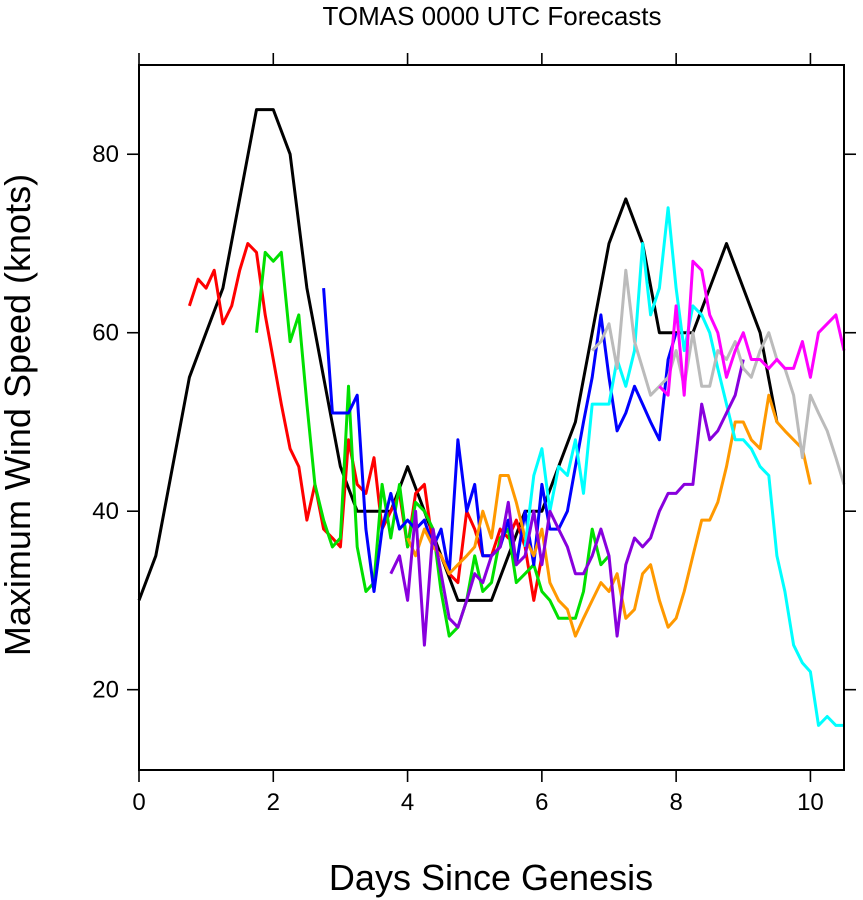 This screenshot has width=863, height=900. What do you see at coordinates (541, 802) in the screenshot?
I see `x-tick-label: 6` at bounding box center [541, 802].